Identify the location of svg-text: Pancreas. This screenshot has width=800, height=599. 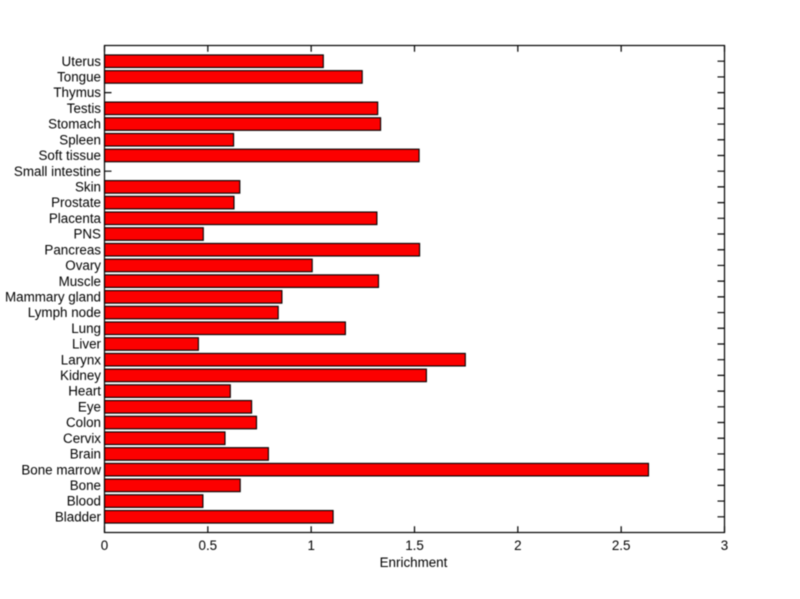
(72, 249).